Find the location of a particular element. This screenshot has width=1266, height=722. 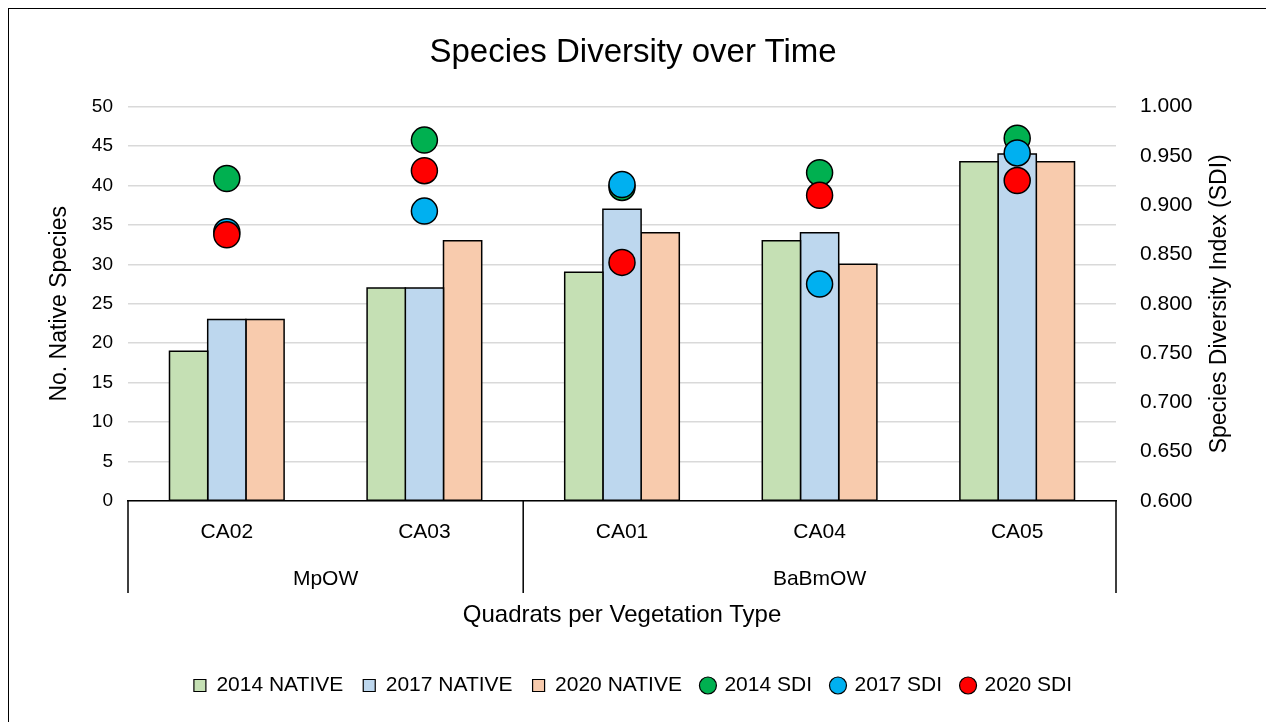

x-tick-label: CA02 is located at coordinates (227, 531).